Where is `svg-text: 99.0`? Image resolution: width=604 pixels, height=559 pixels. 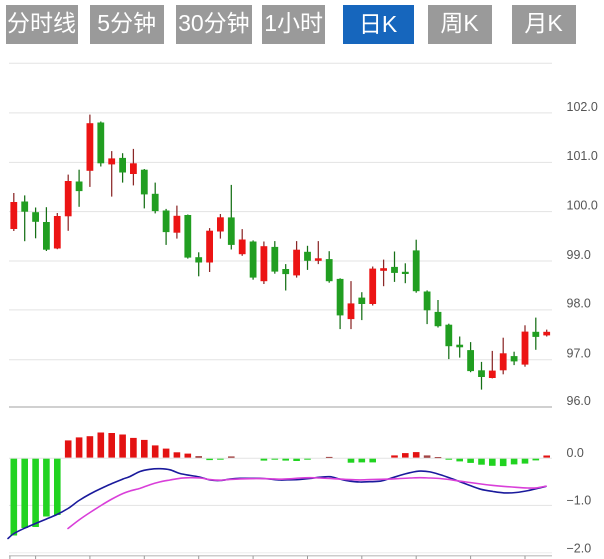 svg-text: 99.0 is located at coordinates (579, 255).